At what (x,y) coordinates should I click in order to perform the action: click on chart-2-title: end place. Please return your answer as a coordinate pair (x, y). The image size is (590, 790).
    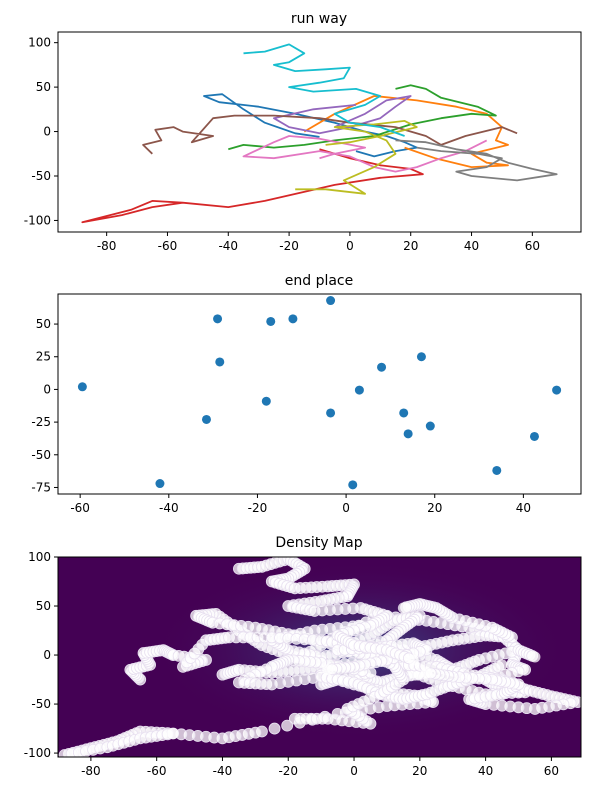
    Looking at the image, I should click on (319, 281).